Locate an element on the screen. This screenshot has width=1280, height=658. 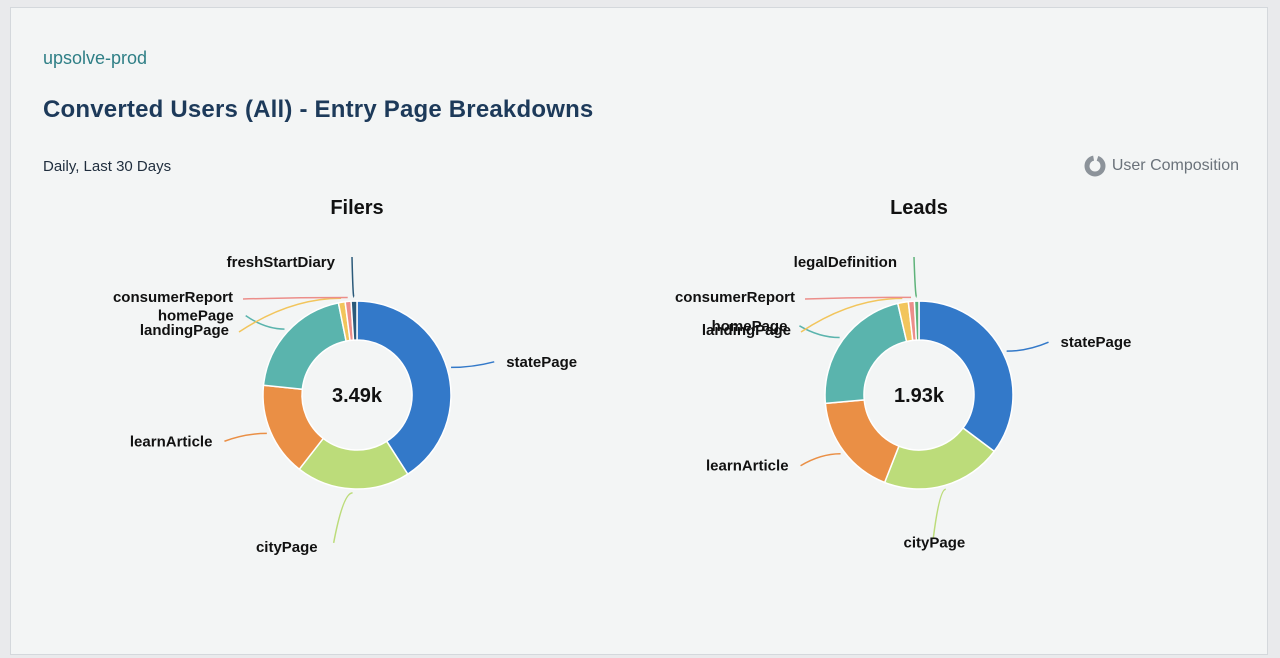
slice-freshStartDiary is located at coordinates (354, 320).